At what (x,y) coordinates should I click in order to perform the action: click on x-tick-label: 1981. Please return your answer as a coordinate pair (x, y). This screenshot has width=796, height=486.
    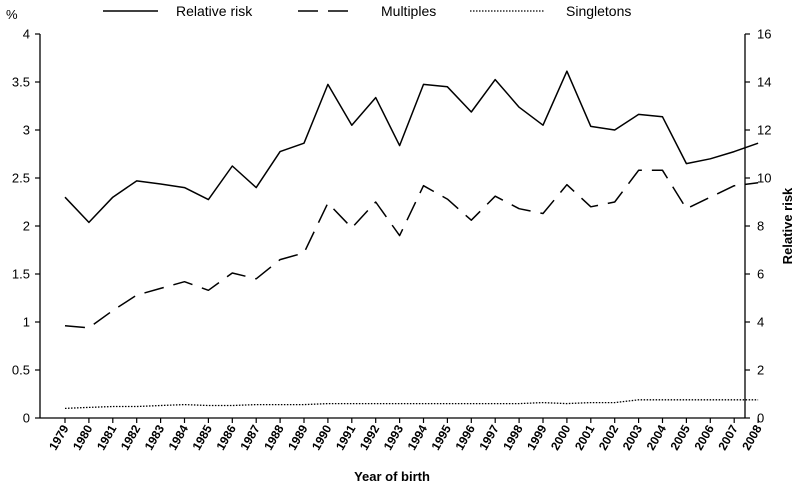
    Looking at the image, I should click on (107, 437).